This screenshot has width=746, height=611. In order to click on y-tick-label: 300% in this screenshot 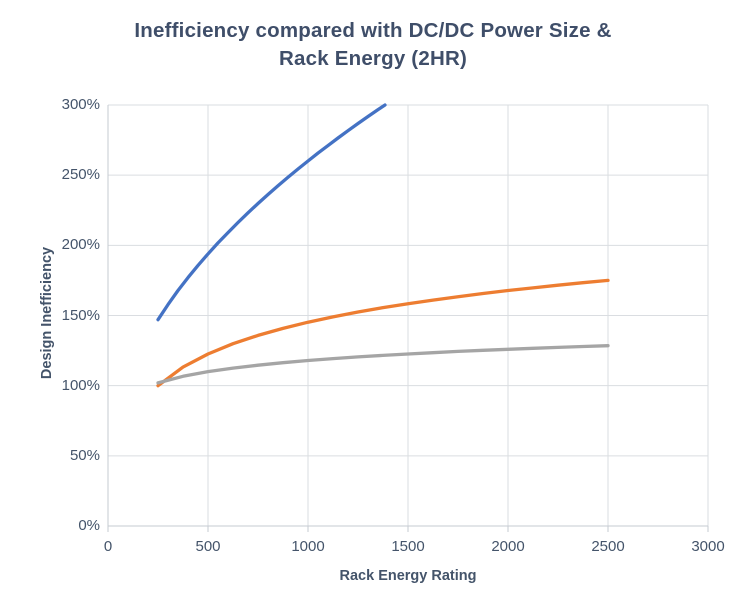, I will do `click(80, 104)`.